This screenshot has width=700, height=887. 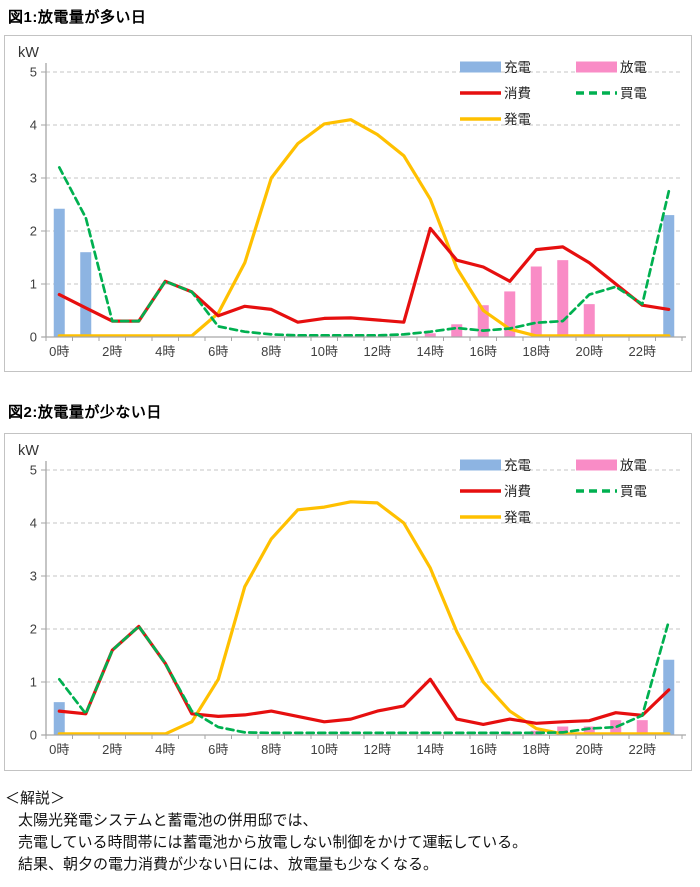 What do you see at coordinates (77, 17) in the screenshot?
I see `figure1-title: 図1:放電量が多い日` at bounding box center [77, 17].